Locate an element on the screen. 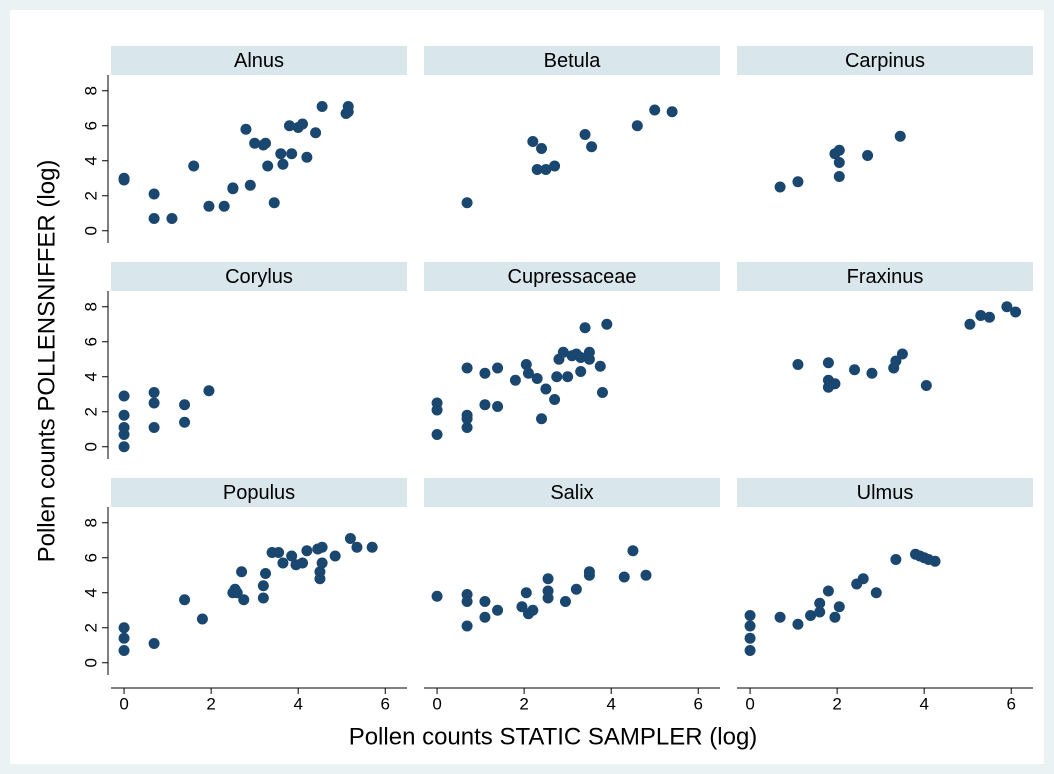  y-tick-label: 8 is located at coordinates (90, 90).